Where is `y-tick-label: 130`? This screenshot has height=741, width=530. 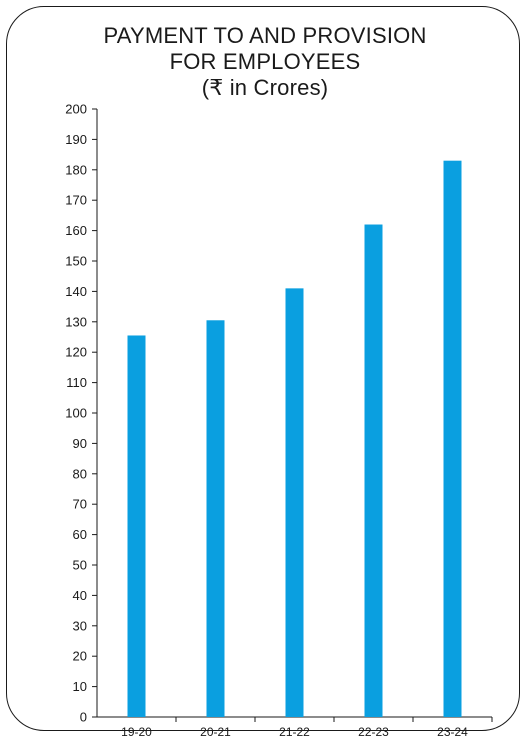
y-tick-label: 130 is located at coordinates (76, 321).